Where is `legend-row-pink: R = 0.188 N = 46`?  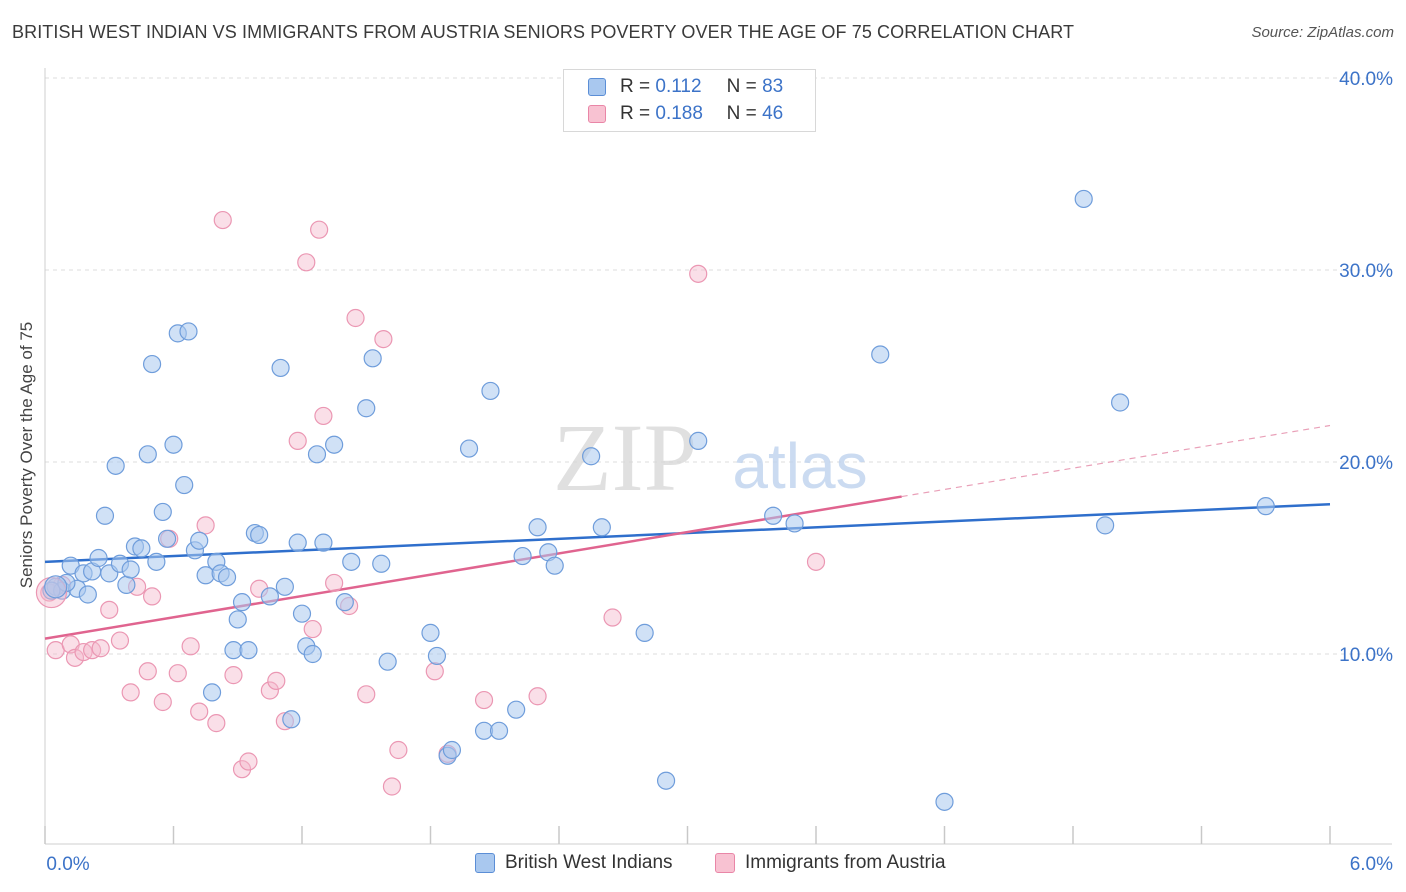
legend-row-pink: R = 0.188 N = 46 is located at coordinates (685, 114).